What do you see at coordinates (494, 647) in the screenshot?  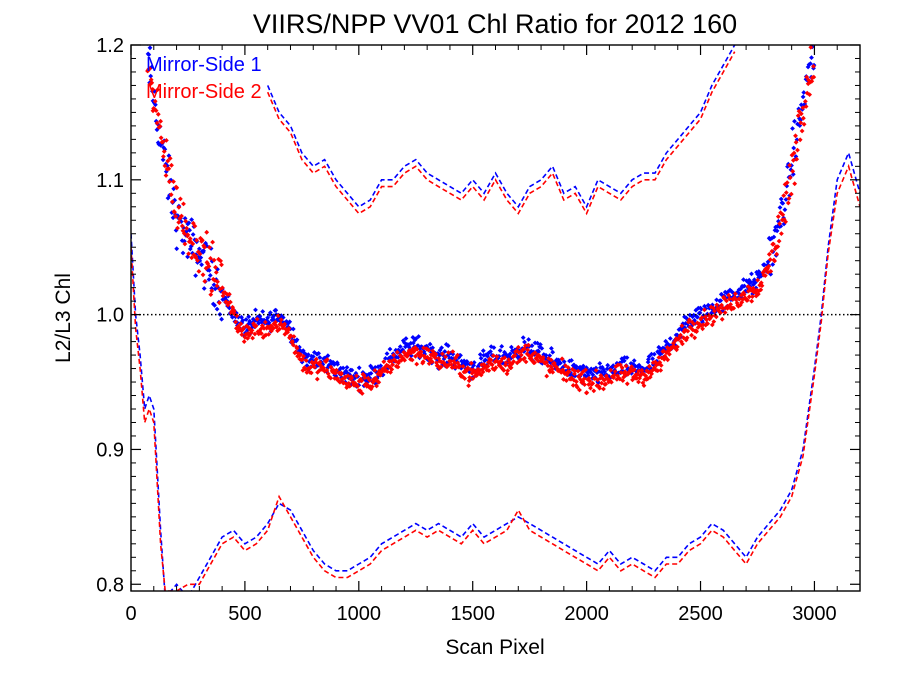 I see `x-axis-label: Scan Pixel` at bounding box center [494, 647].